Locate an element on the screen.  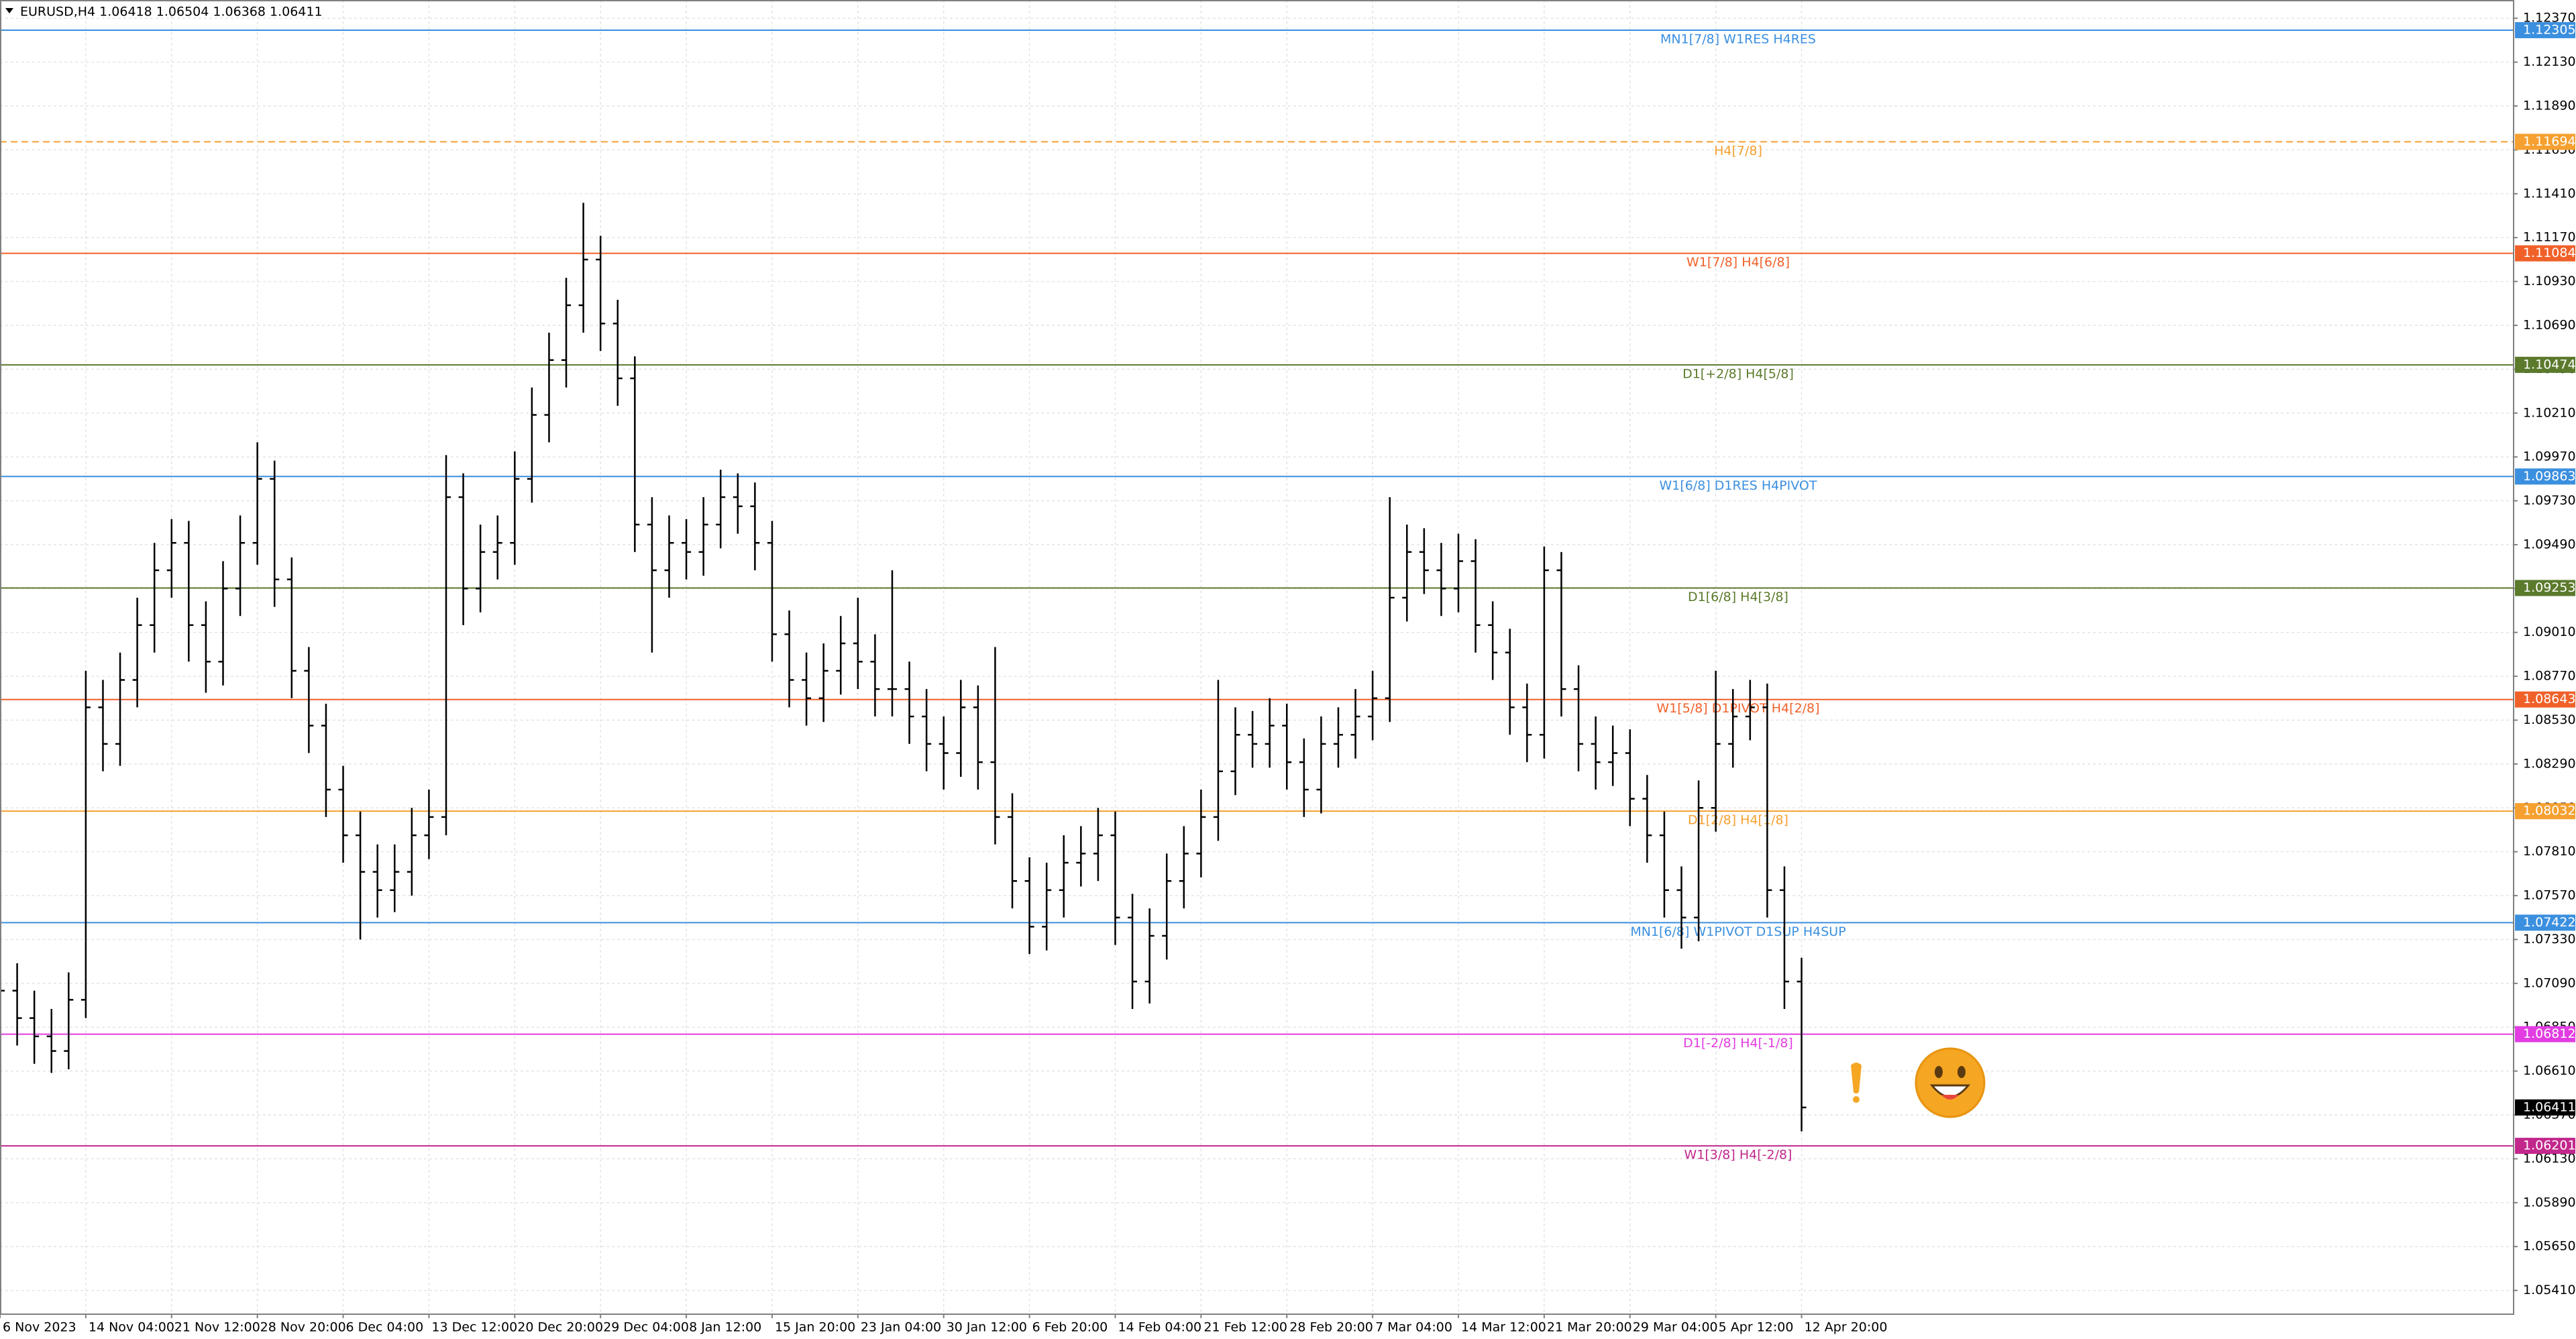
x-tick-label: 15 Jan 20:00 is located at coordinates (815, 1327).